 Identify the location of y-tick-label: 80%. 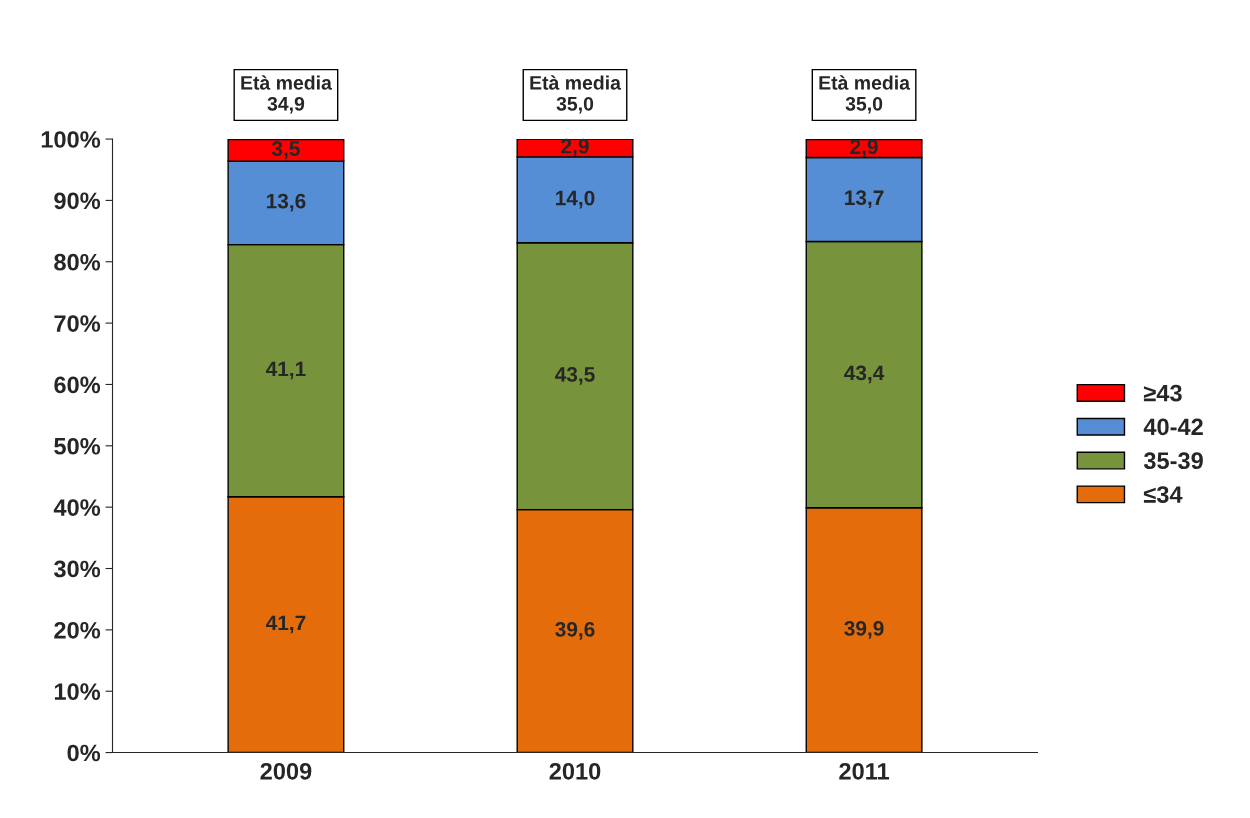
(77, 262).